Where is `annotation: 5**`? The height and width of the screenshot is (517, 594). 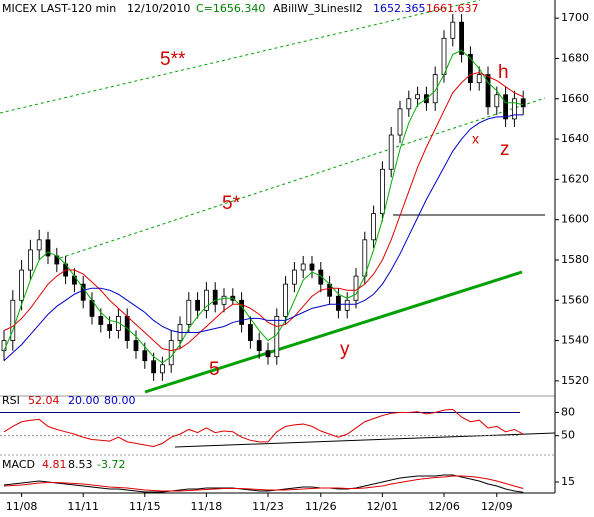 annotation: 5** is located at coordinates (173, 59).